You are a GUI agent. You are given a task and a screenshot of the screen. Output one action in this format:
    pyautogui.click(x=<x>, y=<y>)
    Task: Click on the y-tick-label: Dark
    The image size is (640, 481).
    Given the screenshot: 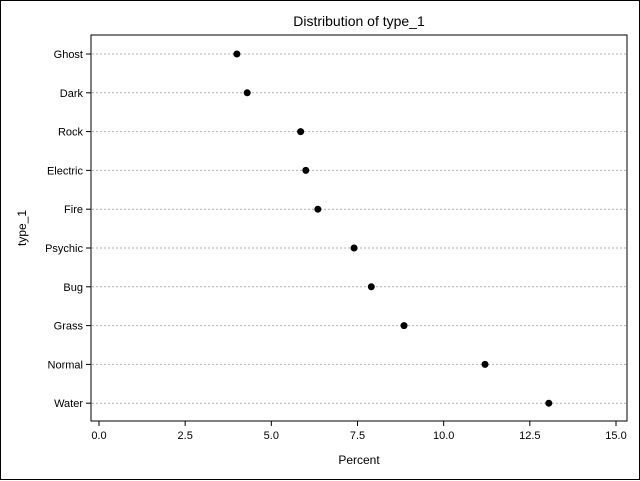 What is the action you would take?
    pyautogui.click(x=72, y=94)
    